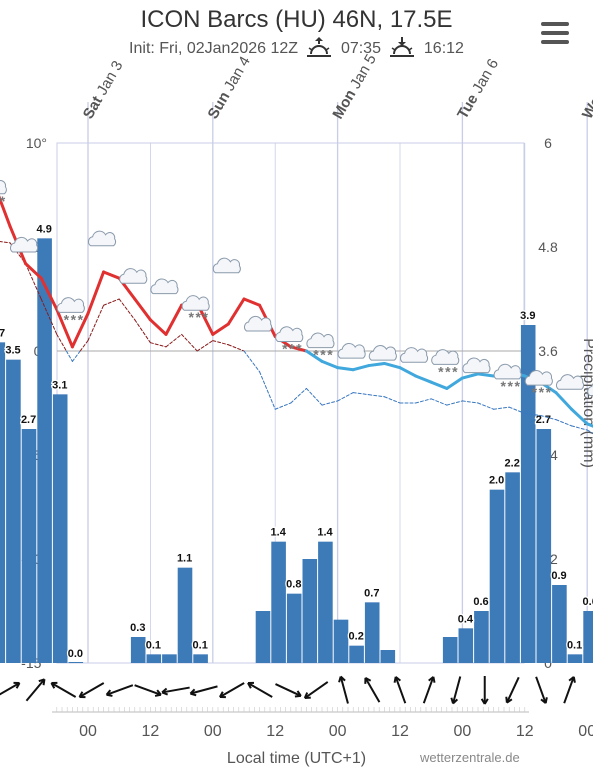 Image resolution: width=593 pixels, height=768 pixels. What do you see at coordinates (402, 47) in the screenshot?
I see `sunset-icon` at bounding box center [402, 47].